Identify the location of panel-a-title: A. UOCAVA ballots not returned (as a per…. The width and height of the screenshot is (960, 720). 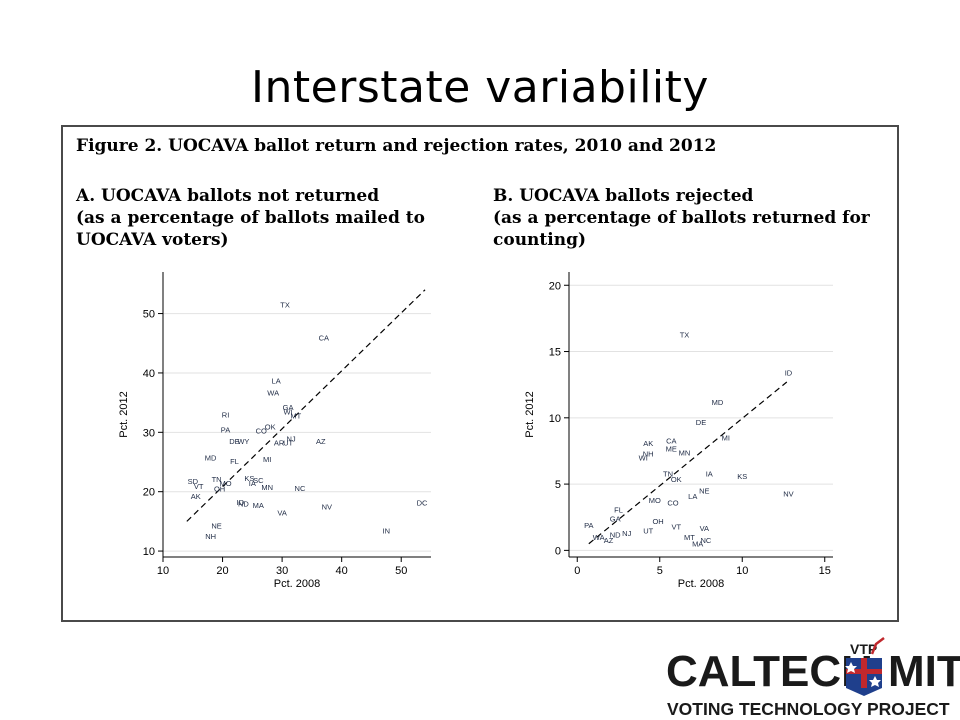
(250, 218).